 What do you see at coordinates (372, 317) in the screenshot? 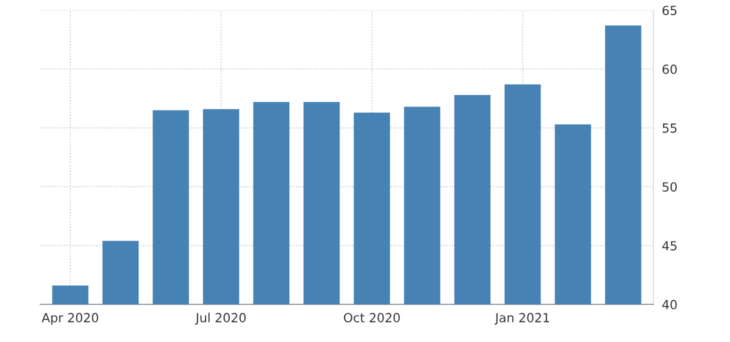
I see `x-tick-label: Oct 2020` at bounding box center [372, 317].